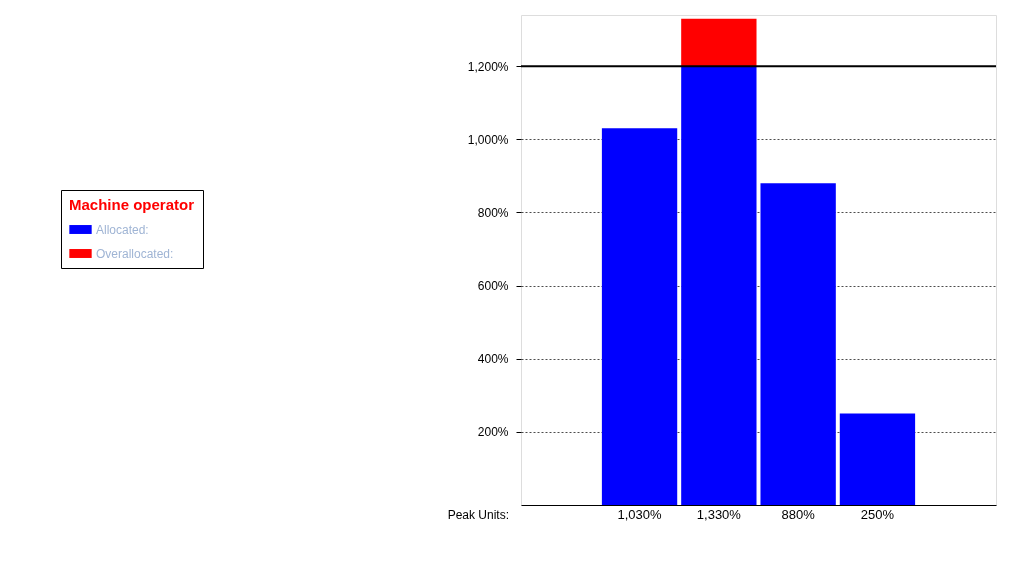  I want to click on total-label: 1,030%, so click(640, 514).